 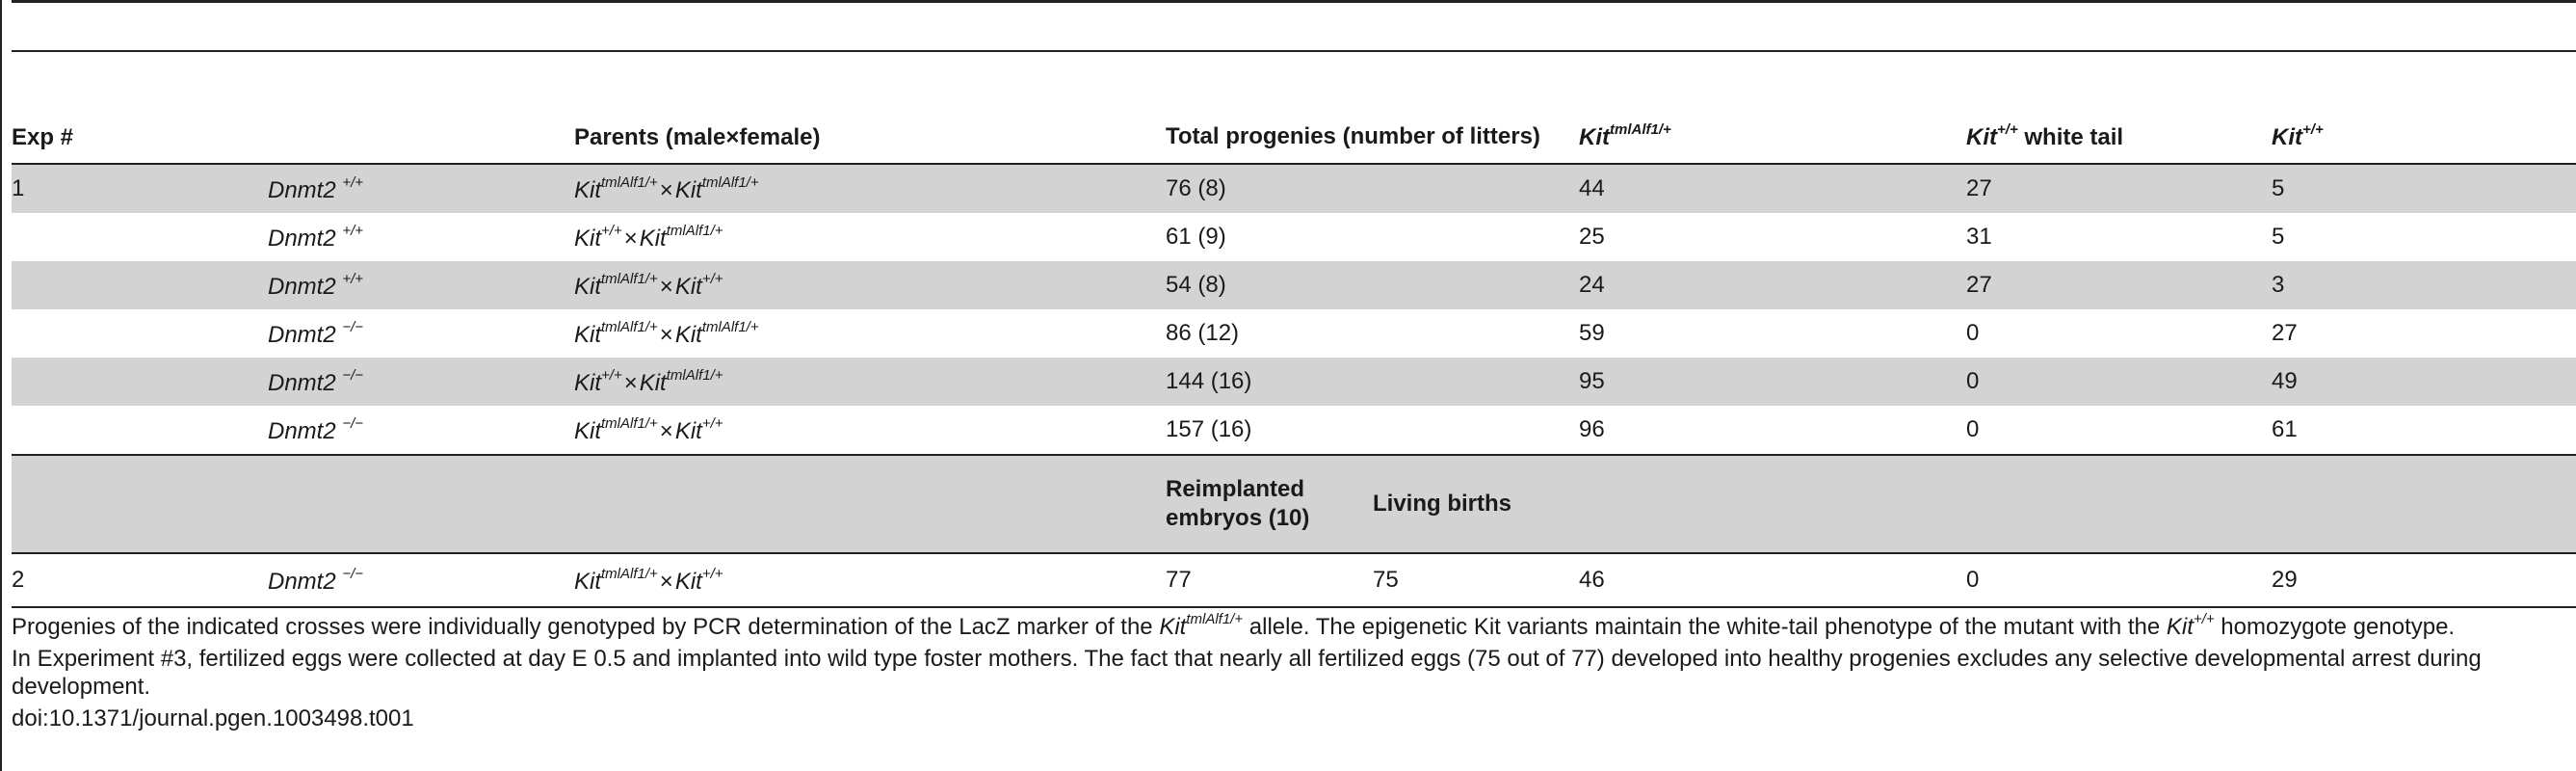 I want to click on header-kit-wt: Kit+/+, so click(x=2298, y=135).